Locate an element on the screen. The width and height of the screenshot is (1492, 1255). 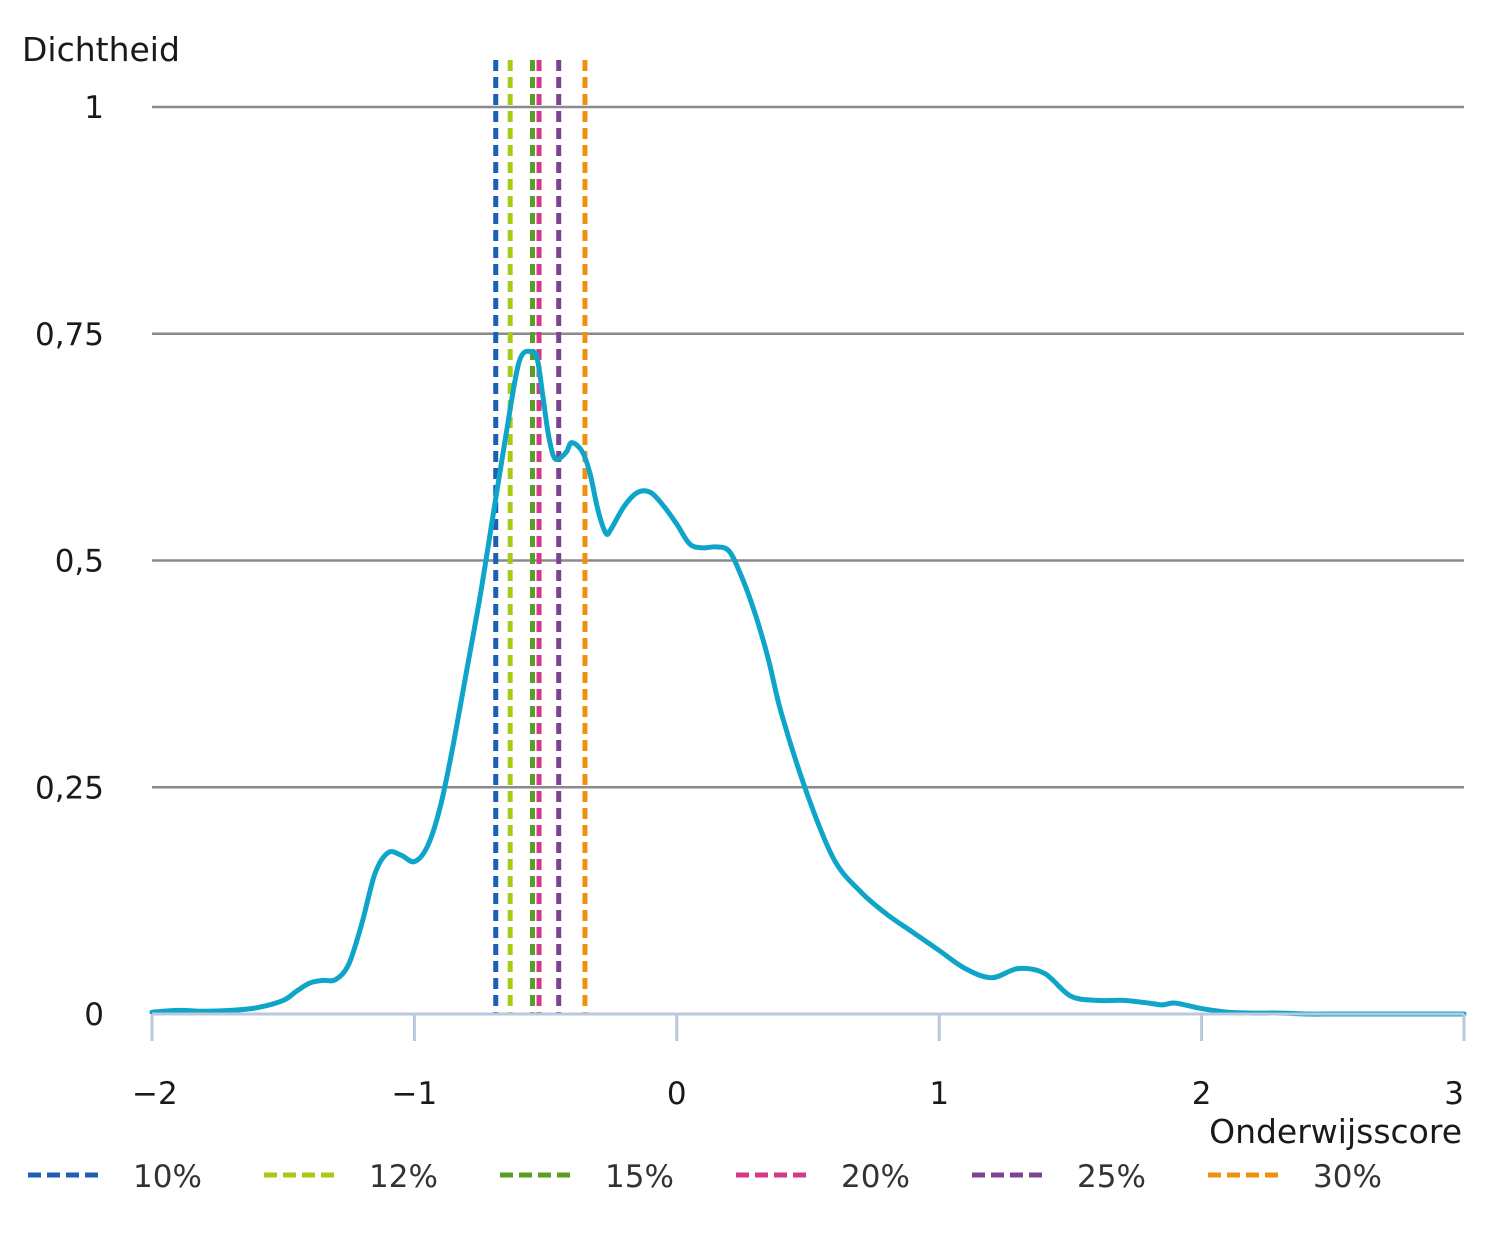
legend-label: 30% is located at coordinates (1347, 1177).